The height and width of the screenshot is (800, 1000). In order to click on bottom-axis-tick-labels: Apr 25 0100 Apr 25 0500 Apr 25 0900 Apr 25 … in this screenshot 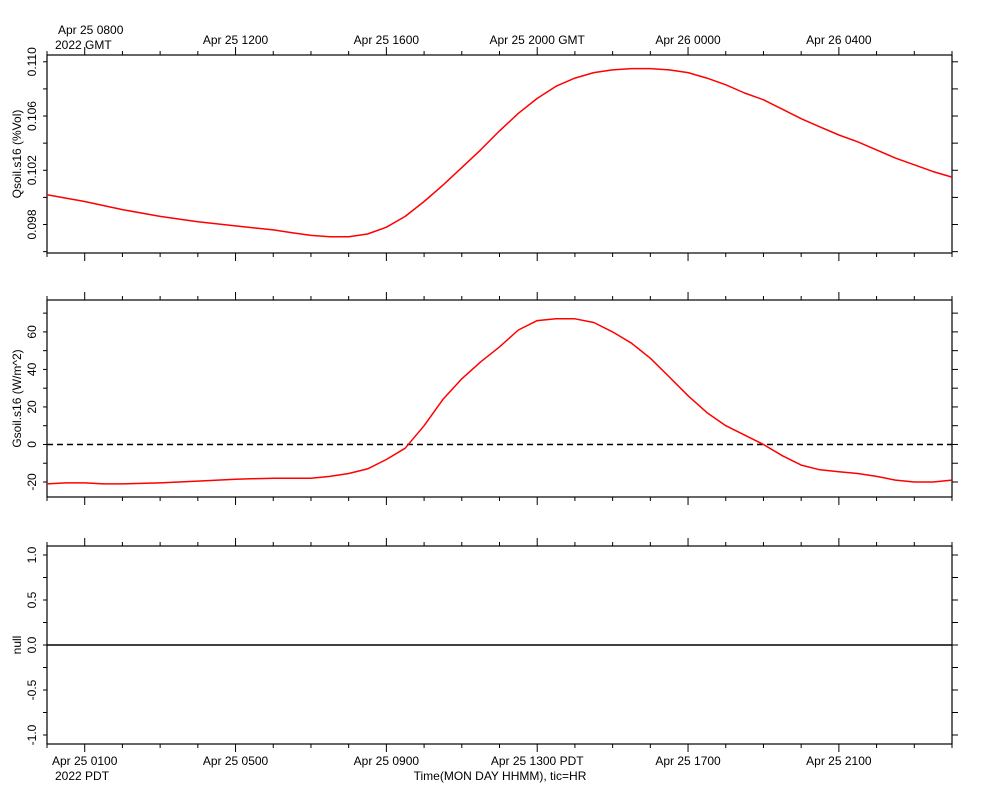, I will do `click(462, 761)`.